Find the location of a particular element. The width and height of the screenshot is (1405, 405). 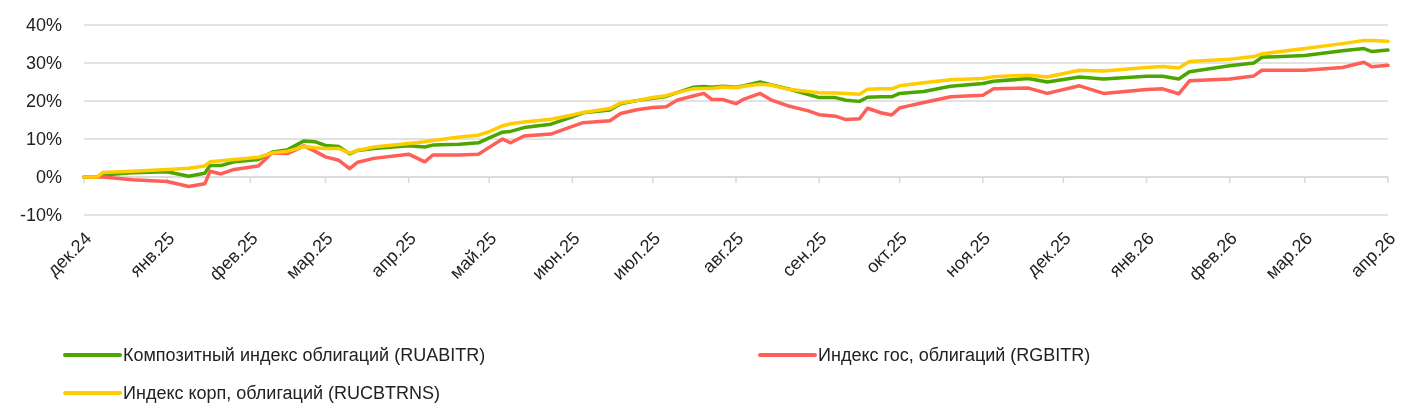

legend-label: Композитный индекс облигаций (RUABITR) is located at coordinates (304, 355).